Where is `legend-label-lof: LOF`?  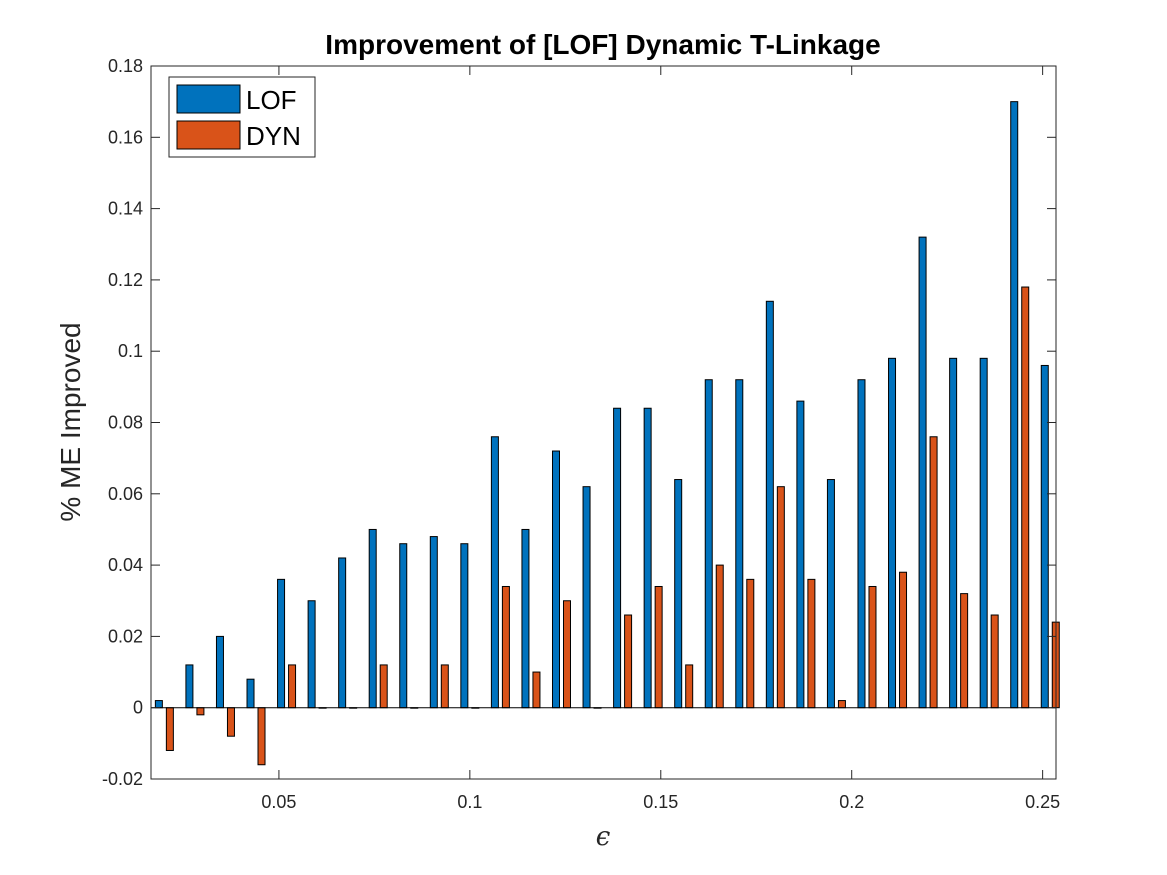 legend-label-lof: LOF is located at coordinates (271, 100).